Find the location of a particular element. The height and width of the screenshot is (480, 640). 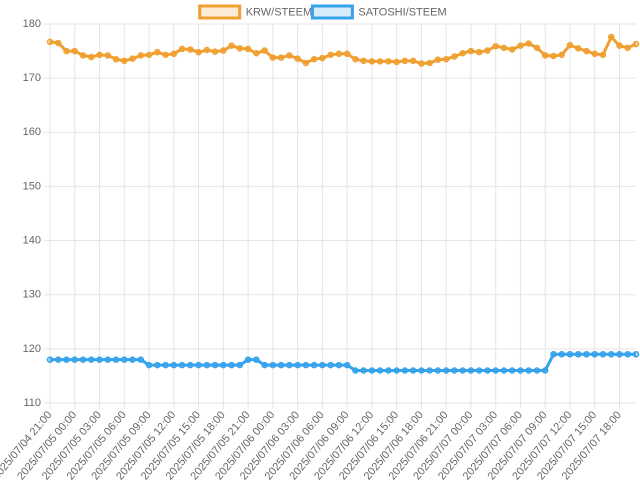

y-tick-label: 110 is located at coordinates (32, 403).